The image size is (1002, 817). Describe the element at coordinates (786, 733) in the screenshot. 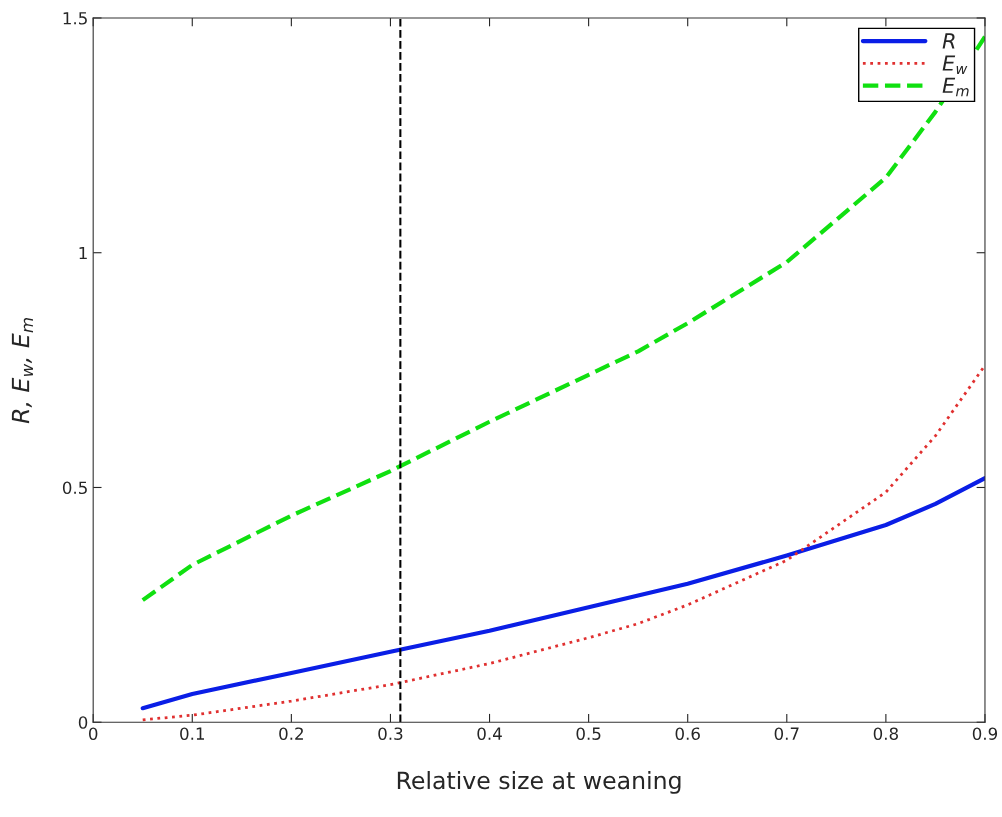

I see `x-tick-label: 0.7` at that location.